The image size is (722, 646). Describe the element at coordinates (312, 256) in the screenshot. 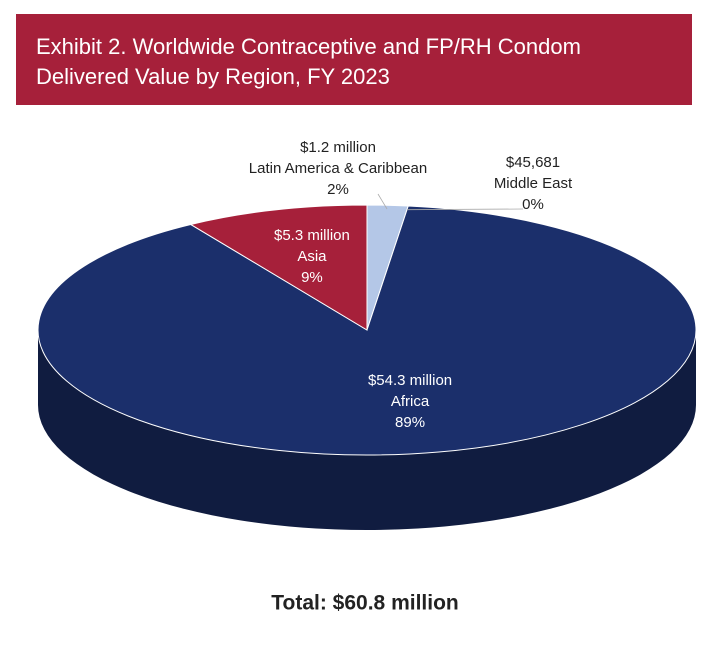

I see `category-label: Asia` at that location.